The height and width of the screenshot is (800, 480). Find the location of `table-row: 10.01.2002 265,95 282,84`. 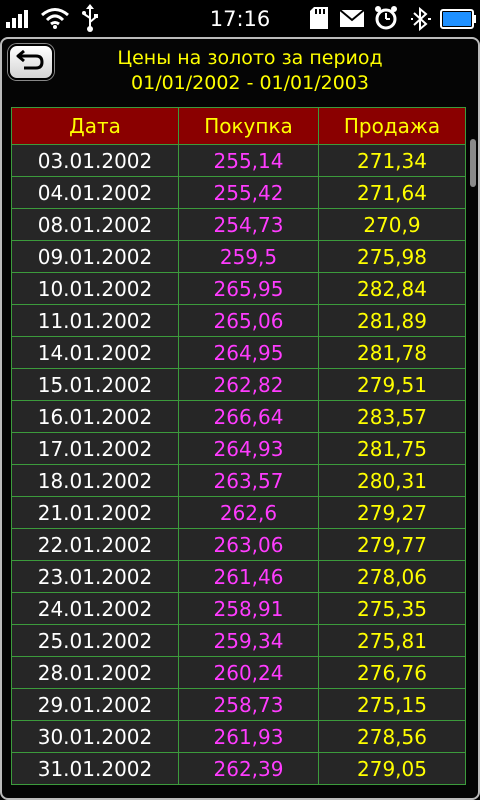

table-row: 10.01.2002 265,95 282,84 is located at coordinates (238, 288).